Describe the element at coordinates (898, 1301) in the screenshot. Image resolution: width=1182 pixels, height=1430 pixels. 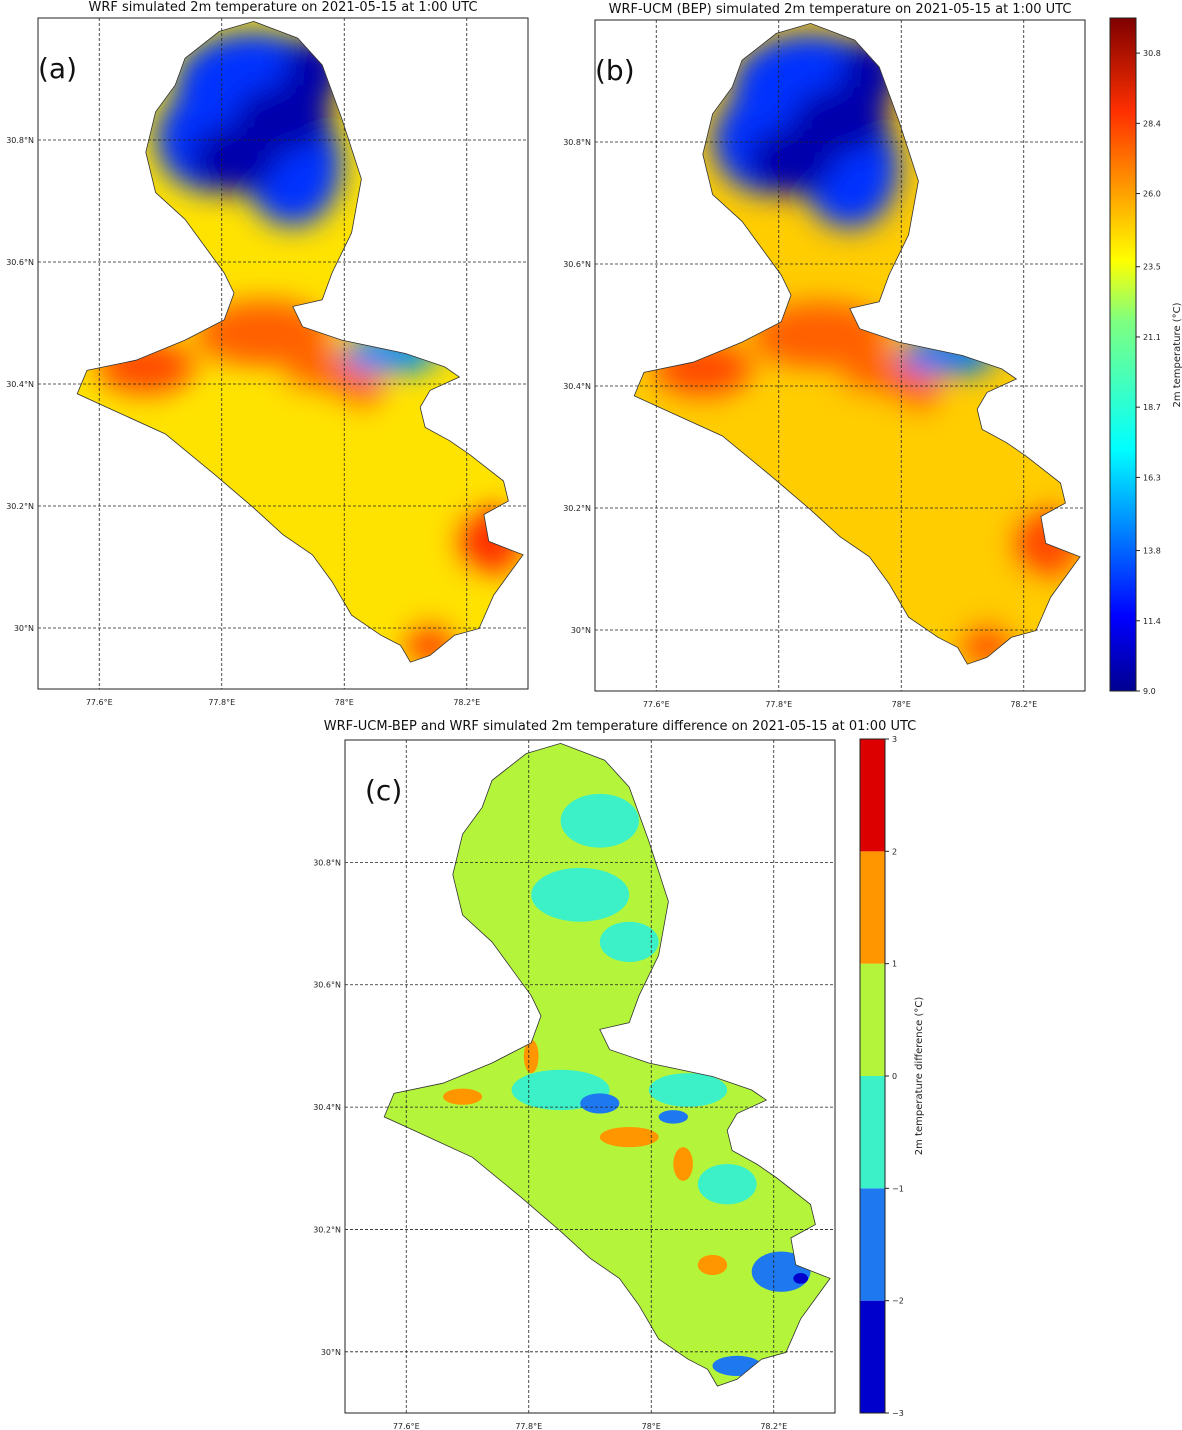
I see `colorbar-tick-label: −2` at that location.